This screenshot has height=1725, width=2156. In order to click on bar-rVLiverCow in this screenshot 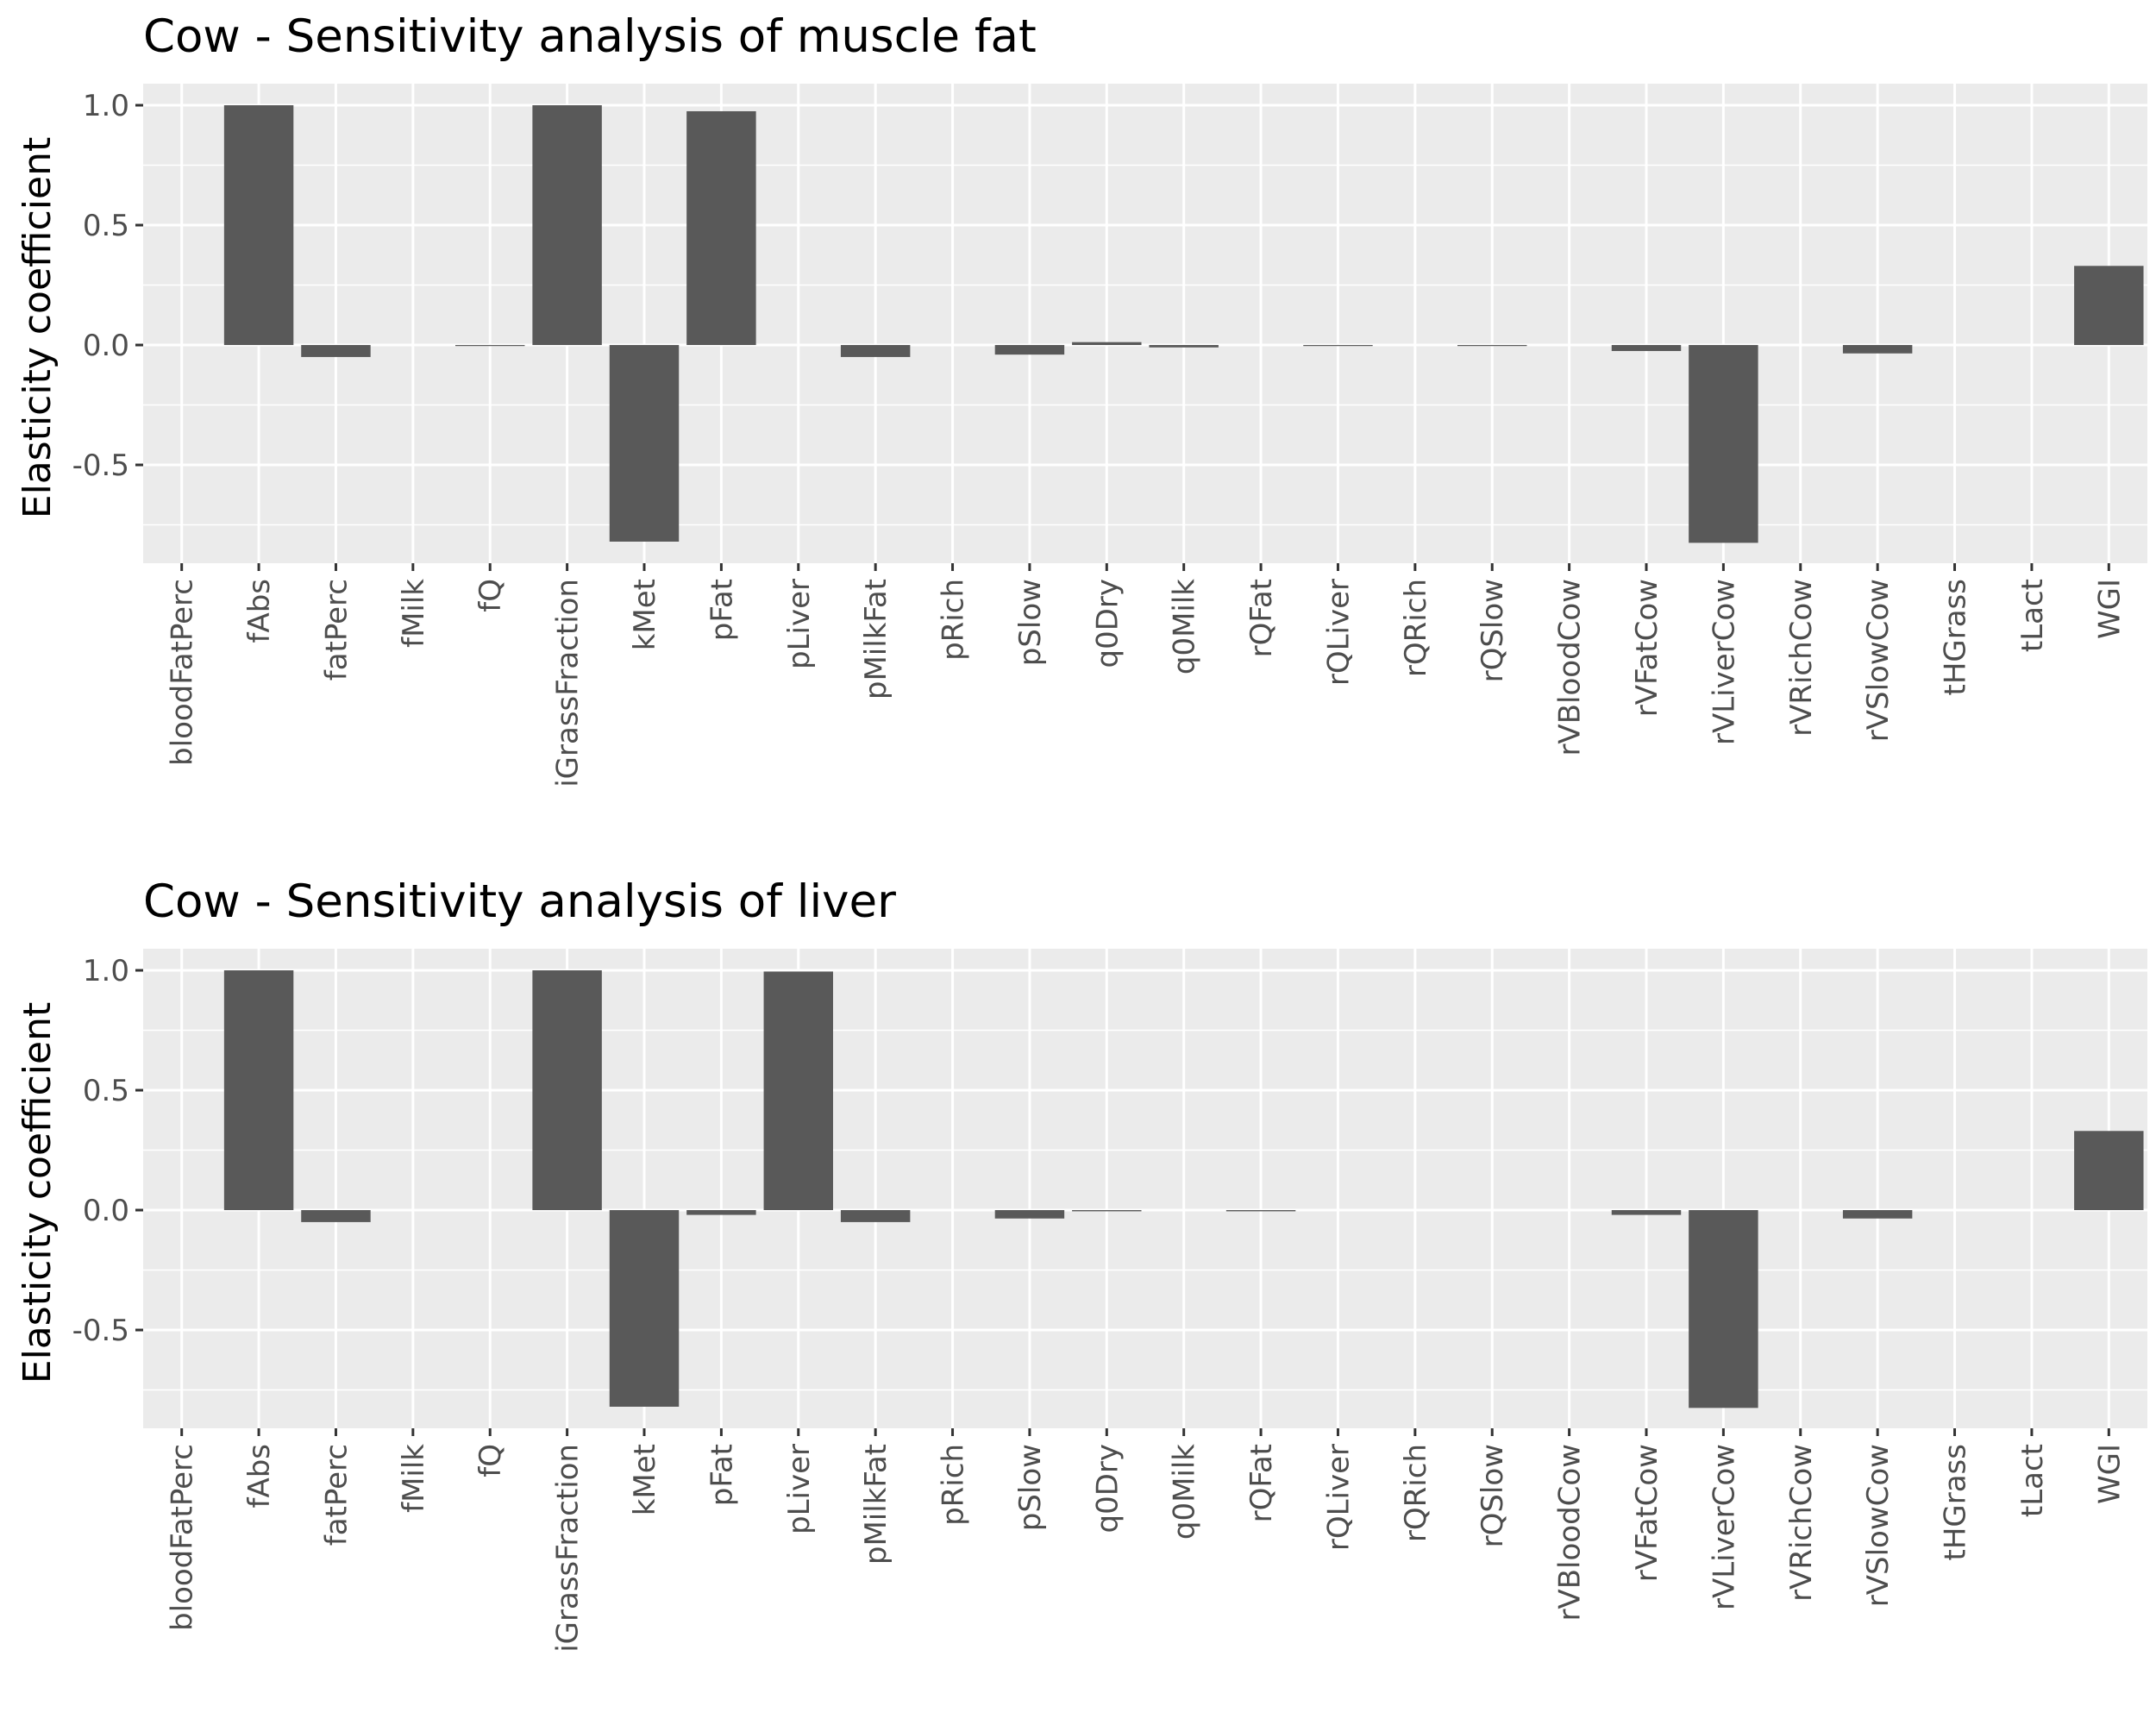, I will do `click(1723, 444)`.